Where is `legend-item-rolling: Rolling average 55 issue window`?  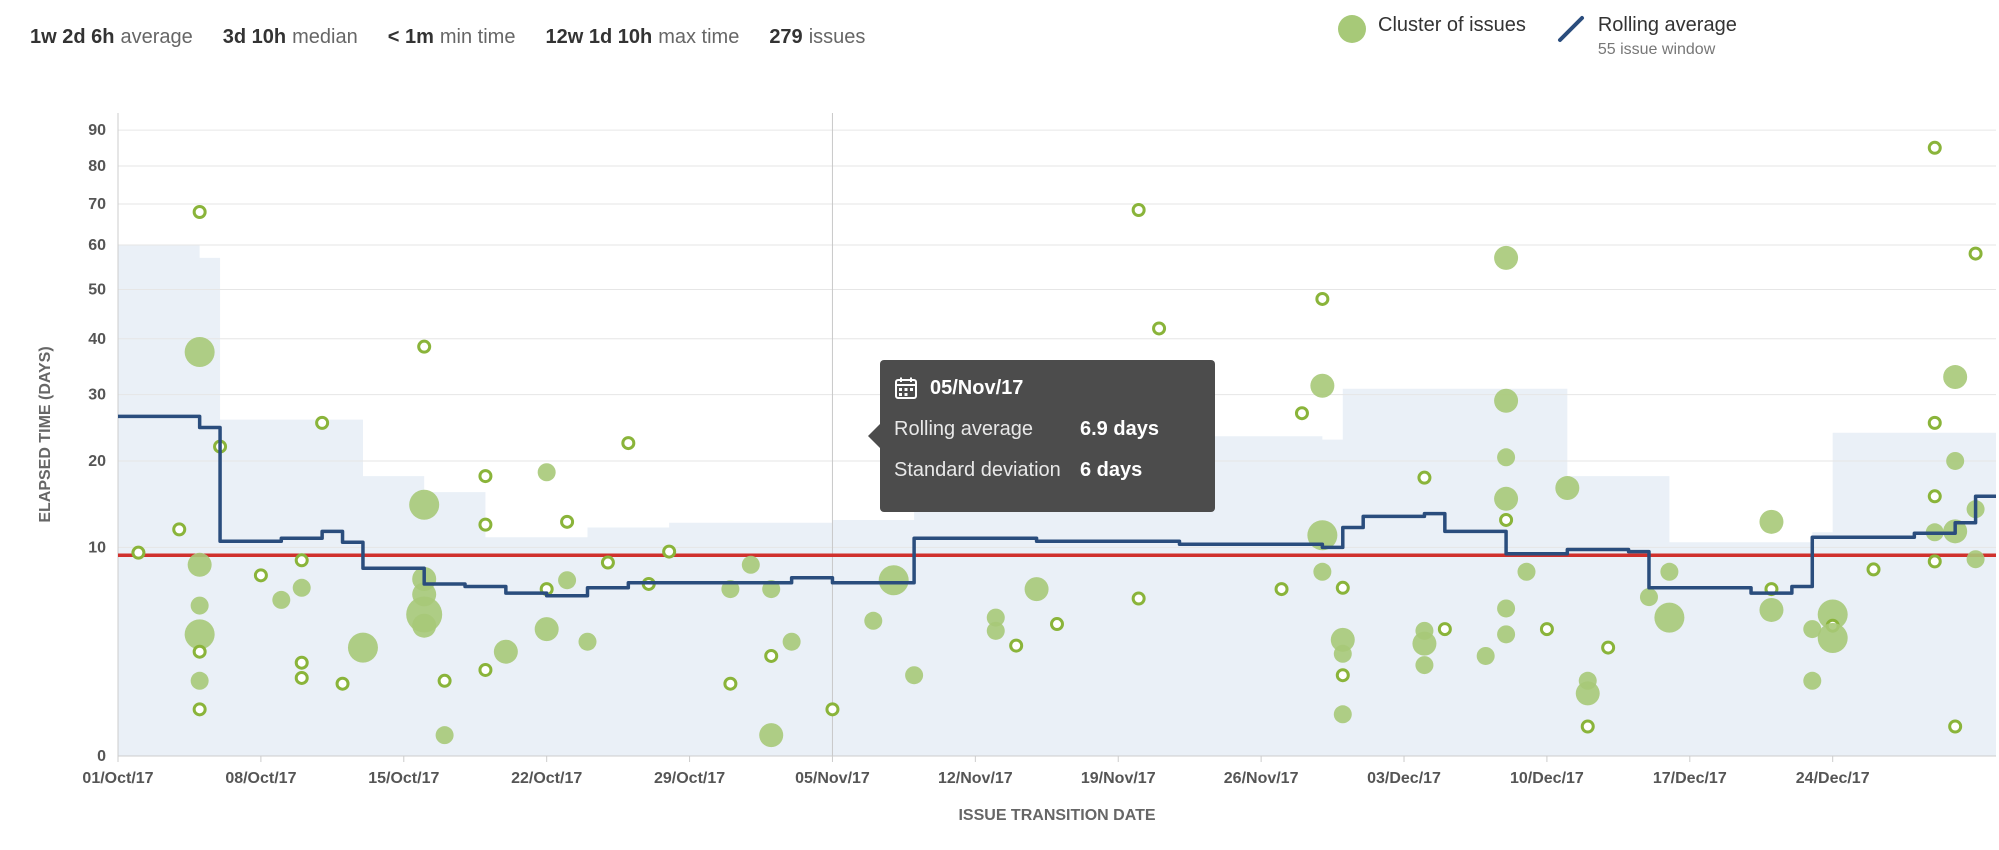 legend-item-rolling: Rolling average 55 issue window is located at coordinates (1646, 36).